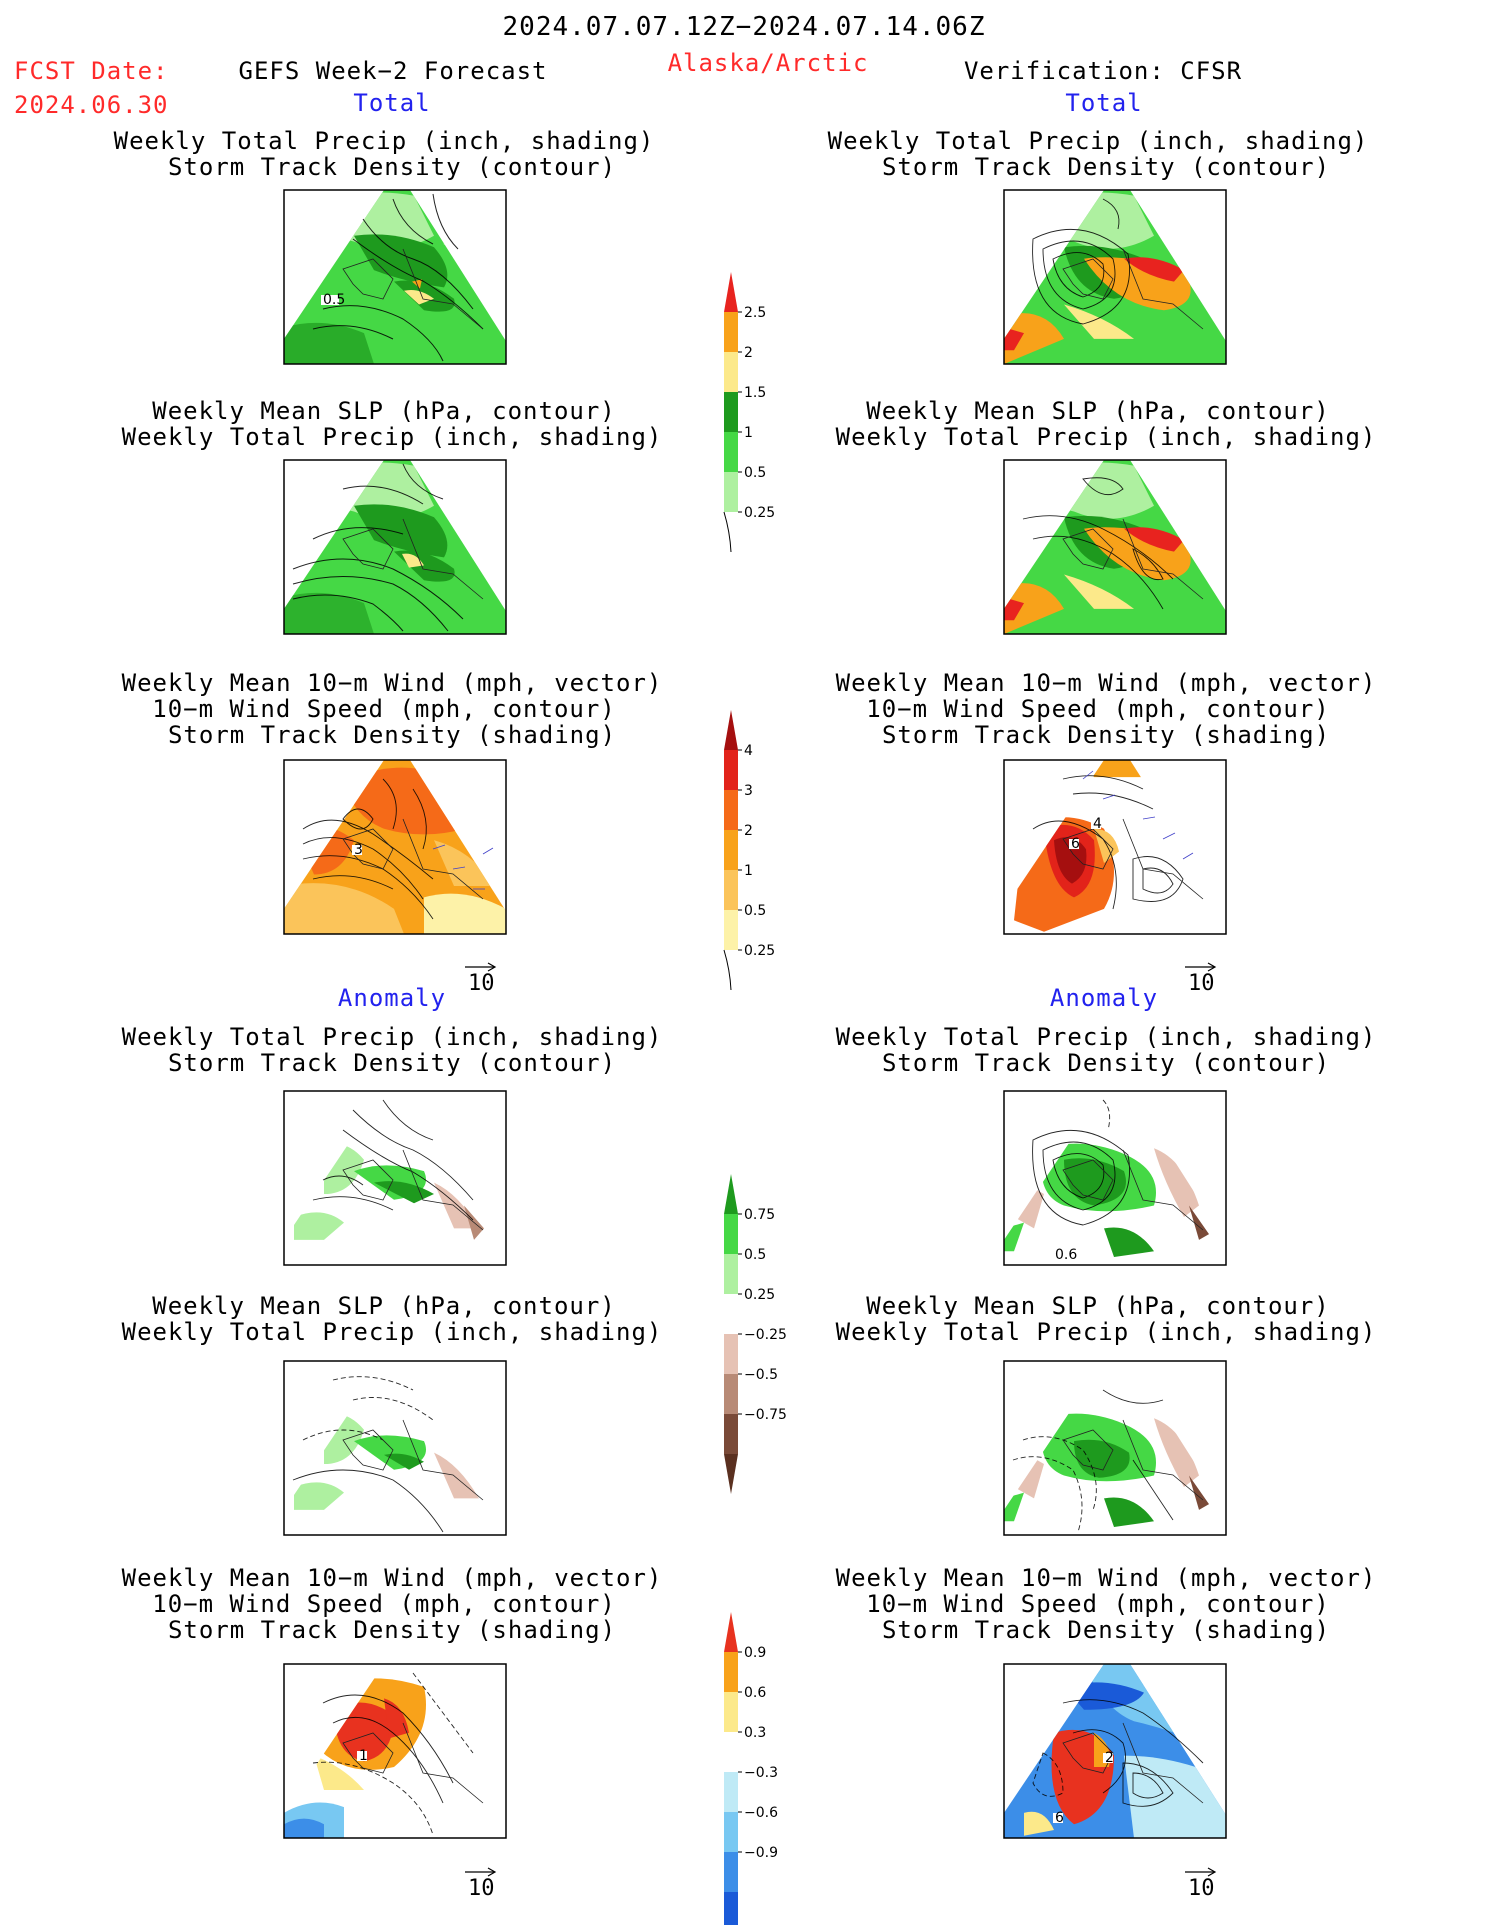 Image resolution: width=1487 pixels, height=1925 pixels. What do you see at coordinates (1097, 824) in the screenshot?
I see `contour-label: 4` at bounding box center [1097, 824].